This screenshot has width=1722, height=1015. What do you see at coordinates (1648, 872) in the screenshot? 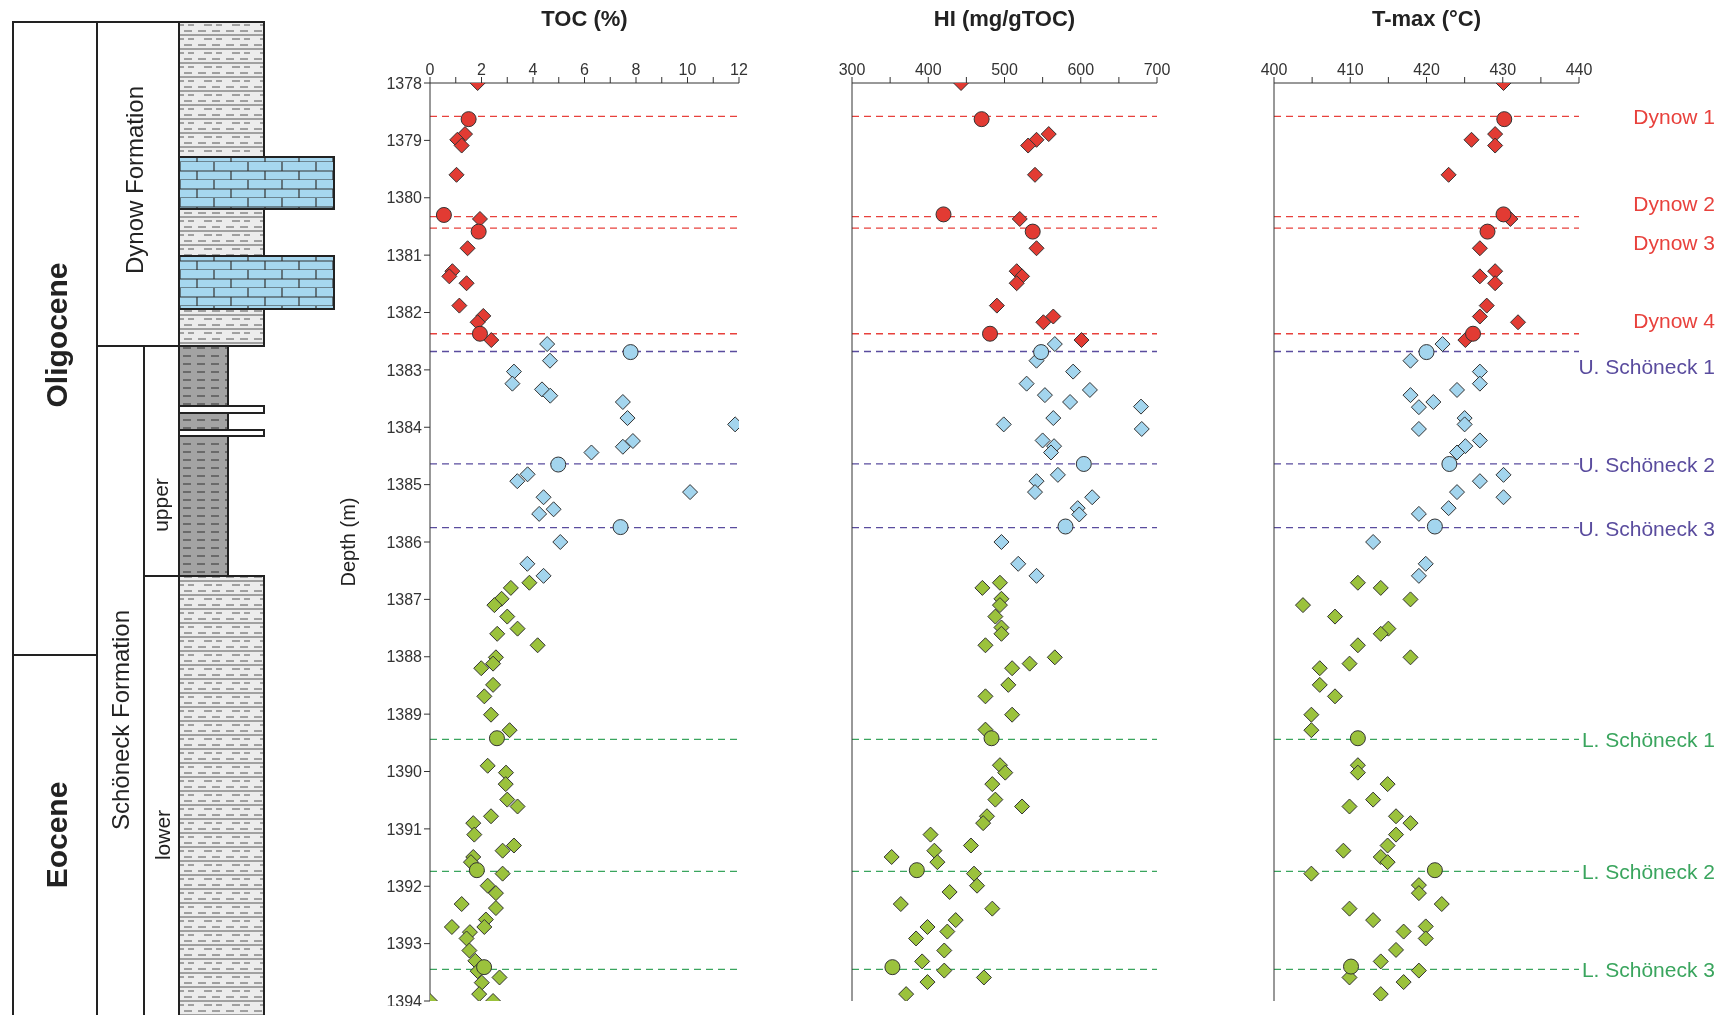
I see `ref-line-label: L. Schöneck 2` at bounding box center [1648, 872].